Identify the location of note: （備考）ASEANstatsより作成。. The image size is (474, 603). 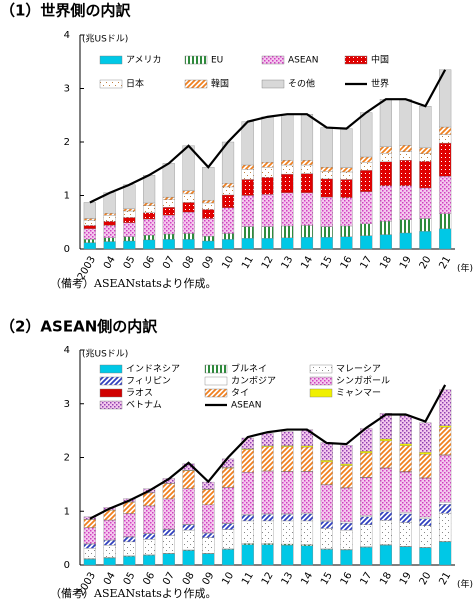
(133, 593).